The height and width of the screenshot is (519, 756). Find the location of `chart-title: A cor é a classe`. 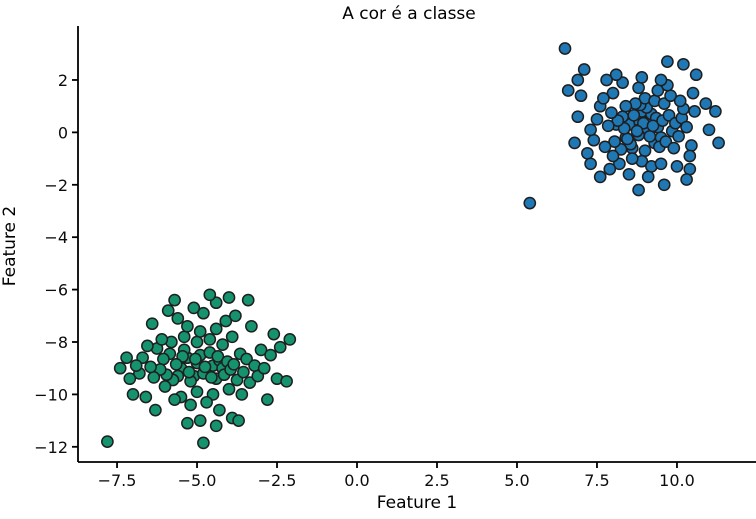

chart-title: A cor é a classe is located at coordinates (409, 14).